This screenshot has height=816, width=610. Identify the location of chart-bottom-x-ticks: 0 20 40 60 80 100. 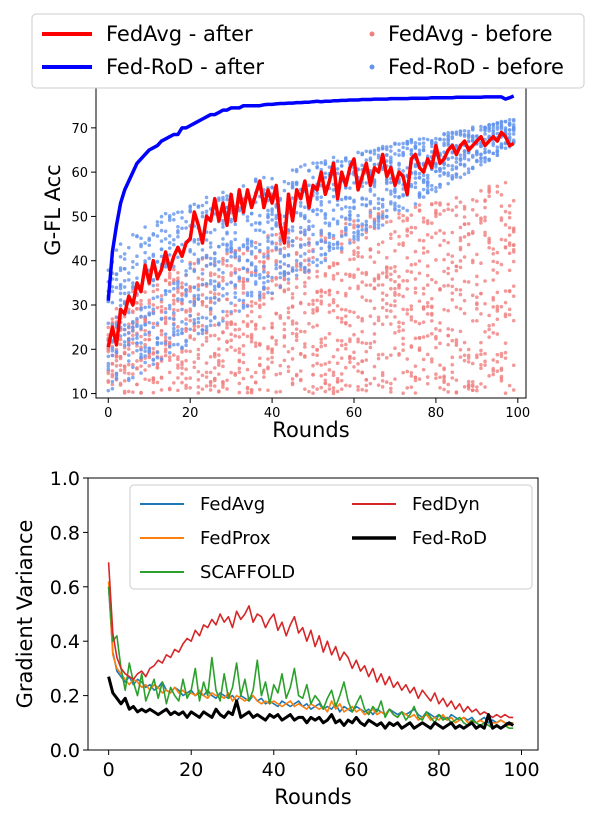
(321, 765).